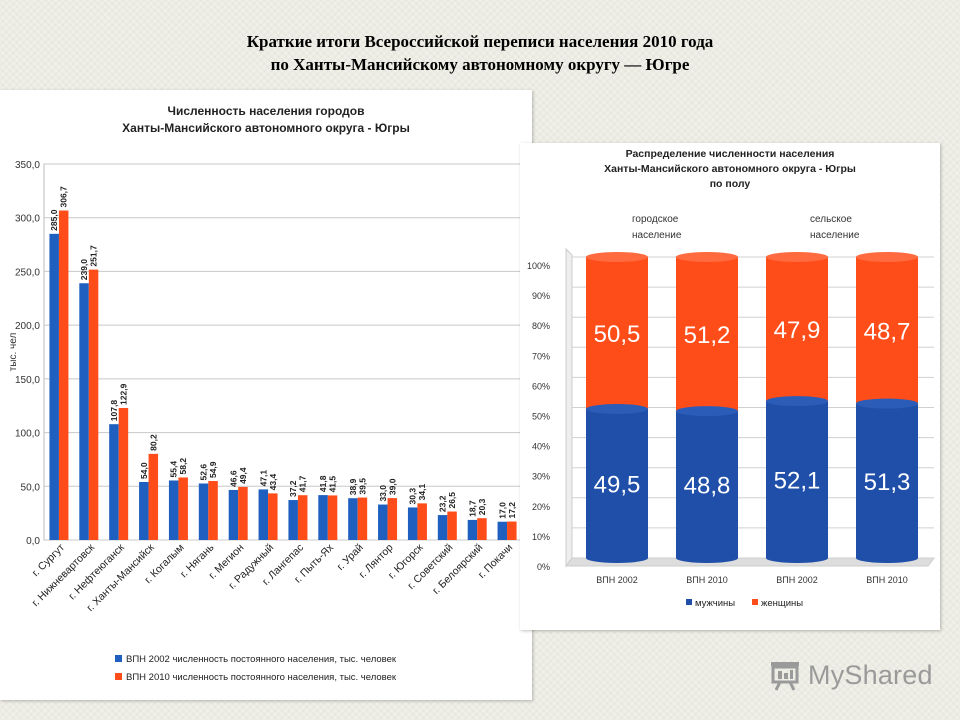 This screenshot has width=960, height=720. I want to click on data-label: 47,9, so click(797, 330).